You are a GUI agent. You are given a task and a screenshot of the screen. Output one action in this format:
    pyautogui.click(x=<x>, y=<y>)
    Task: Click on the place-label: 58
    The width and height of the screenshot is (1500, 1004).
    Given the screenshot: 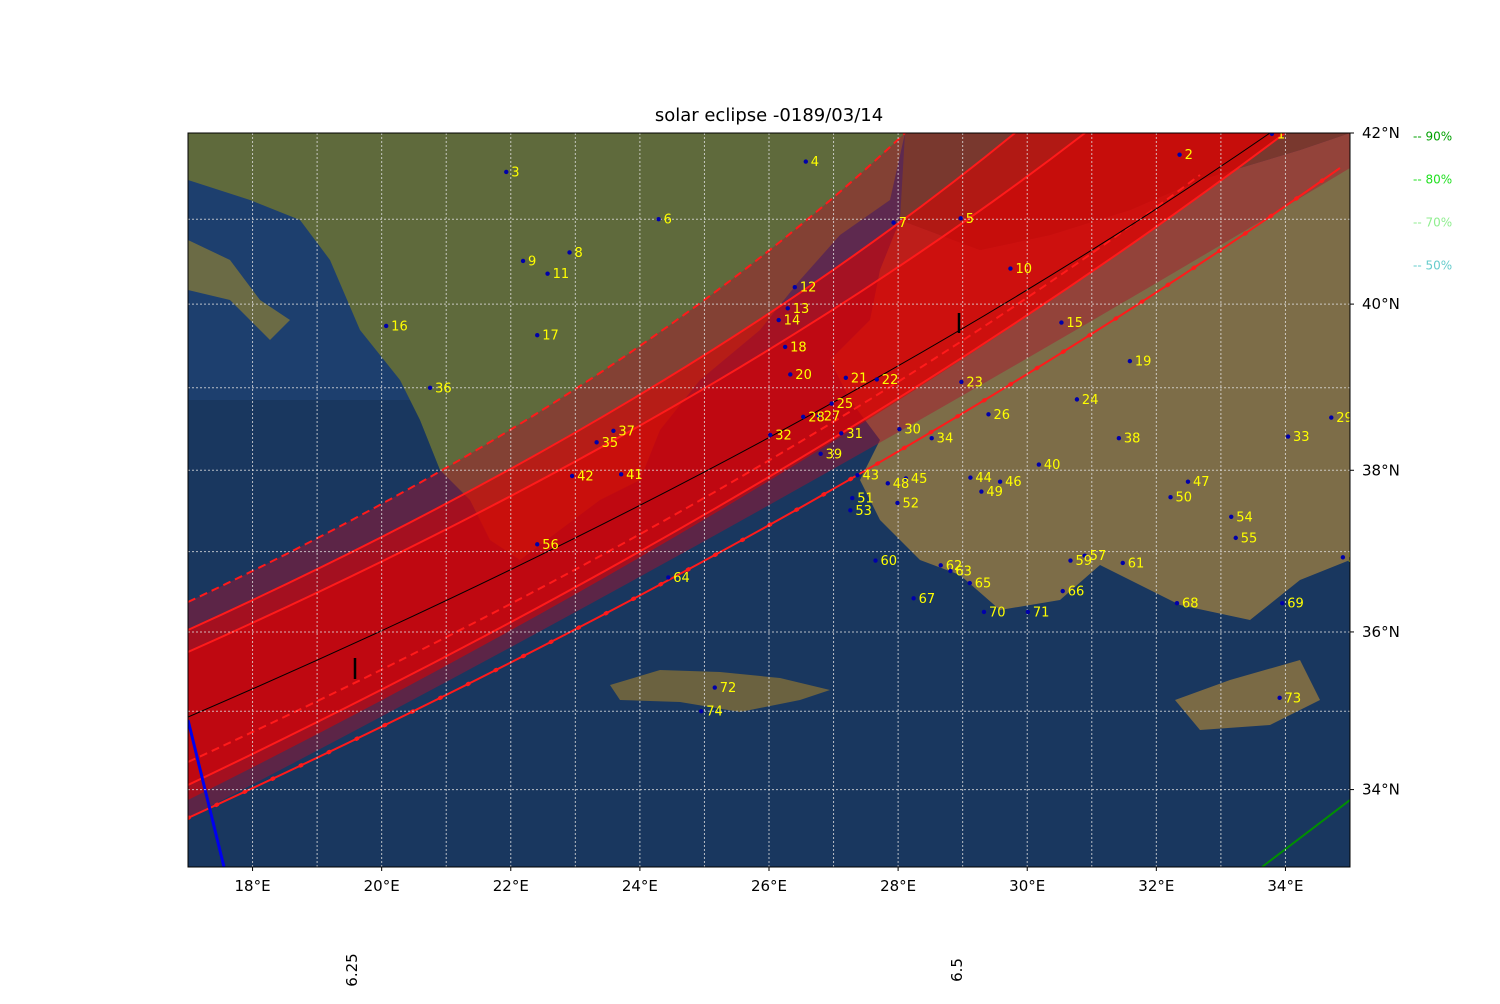 What is the action you would take?
    pyautogui.click(x=1356, y=558)
    